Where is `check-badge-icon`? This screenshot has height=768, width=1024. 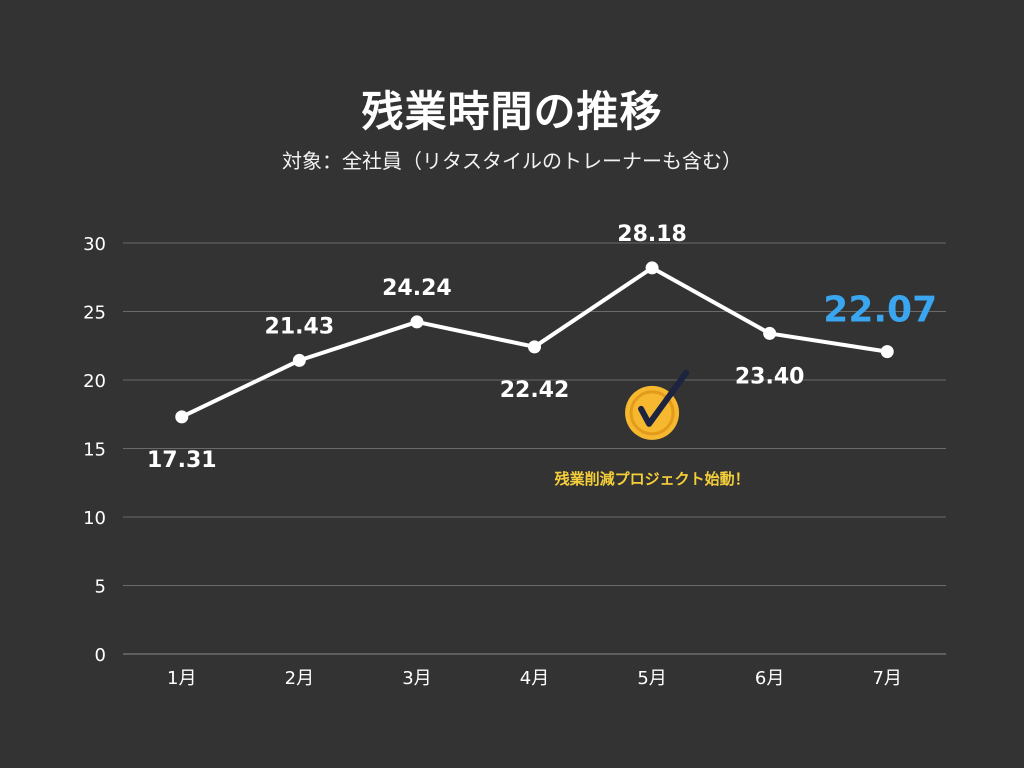 check-badge-icon is located at coordinates (657, 404).